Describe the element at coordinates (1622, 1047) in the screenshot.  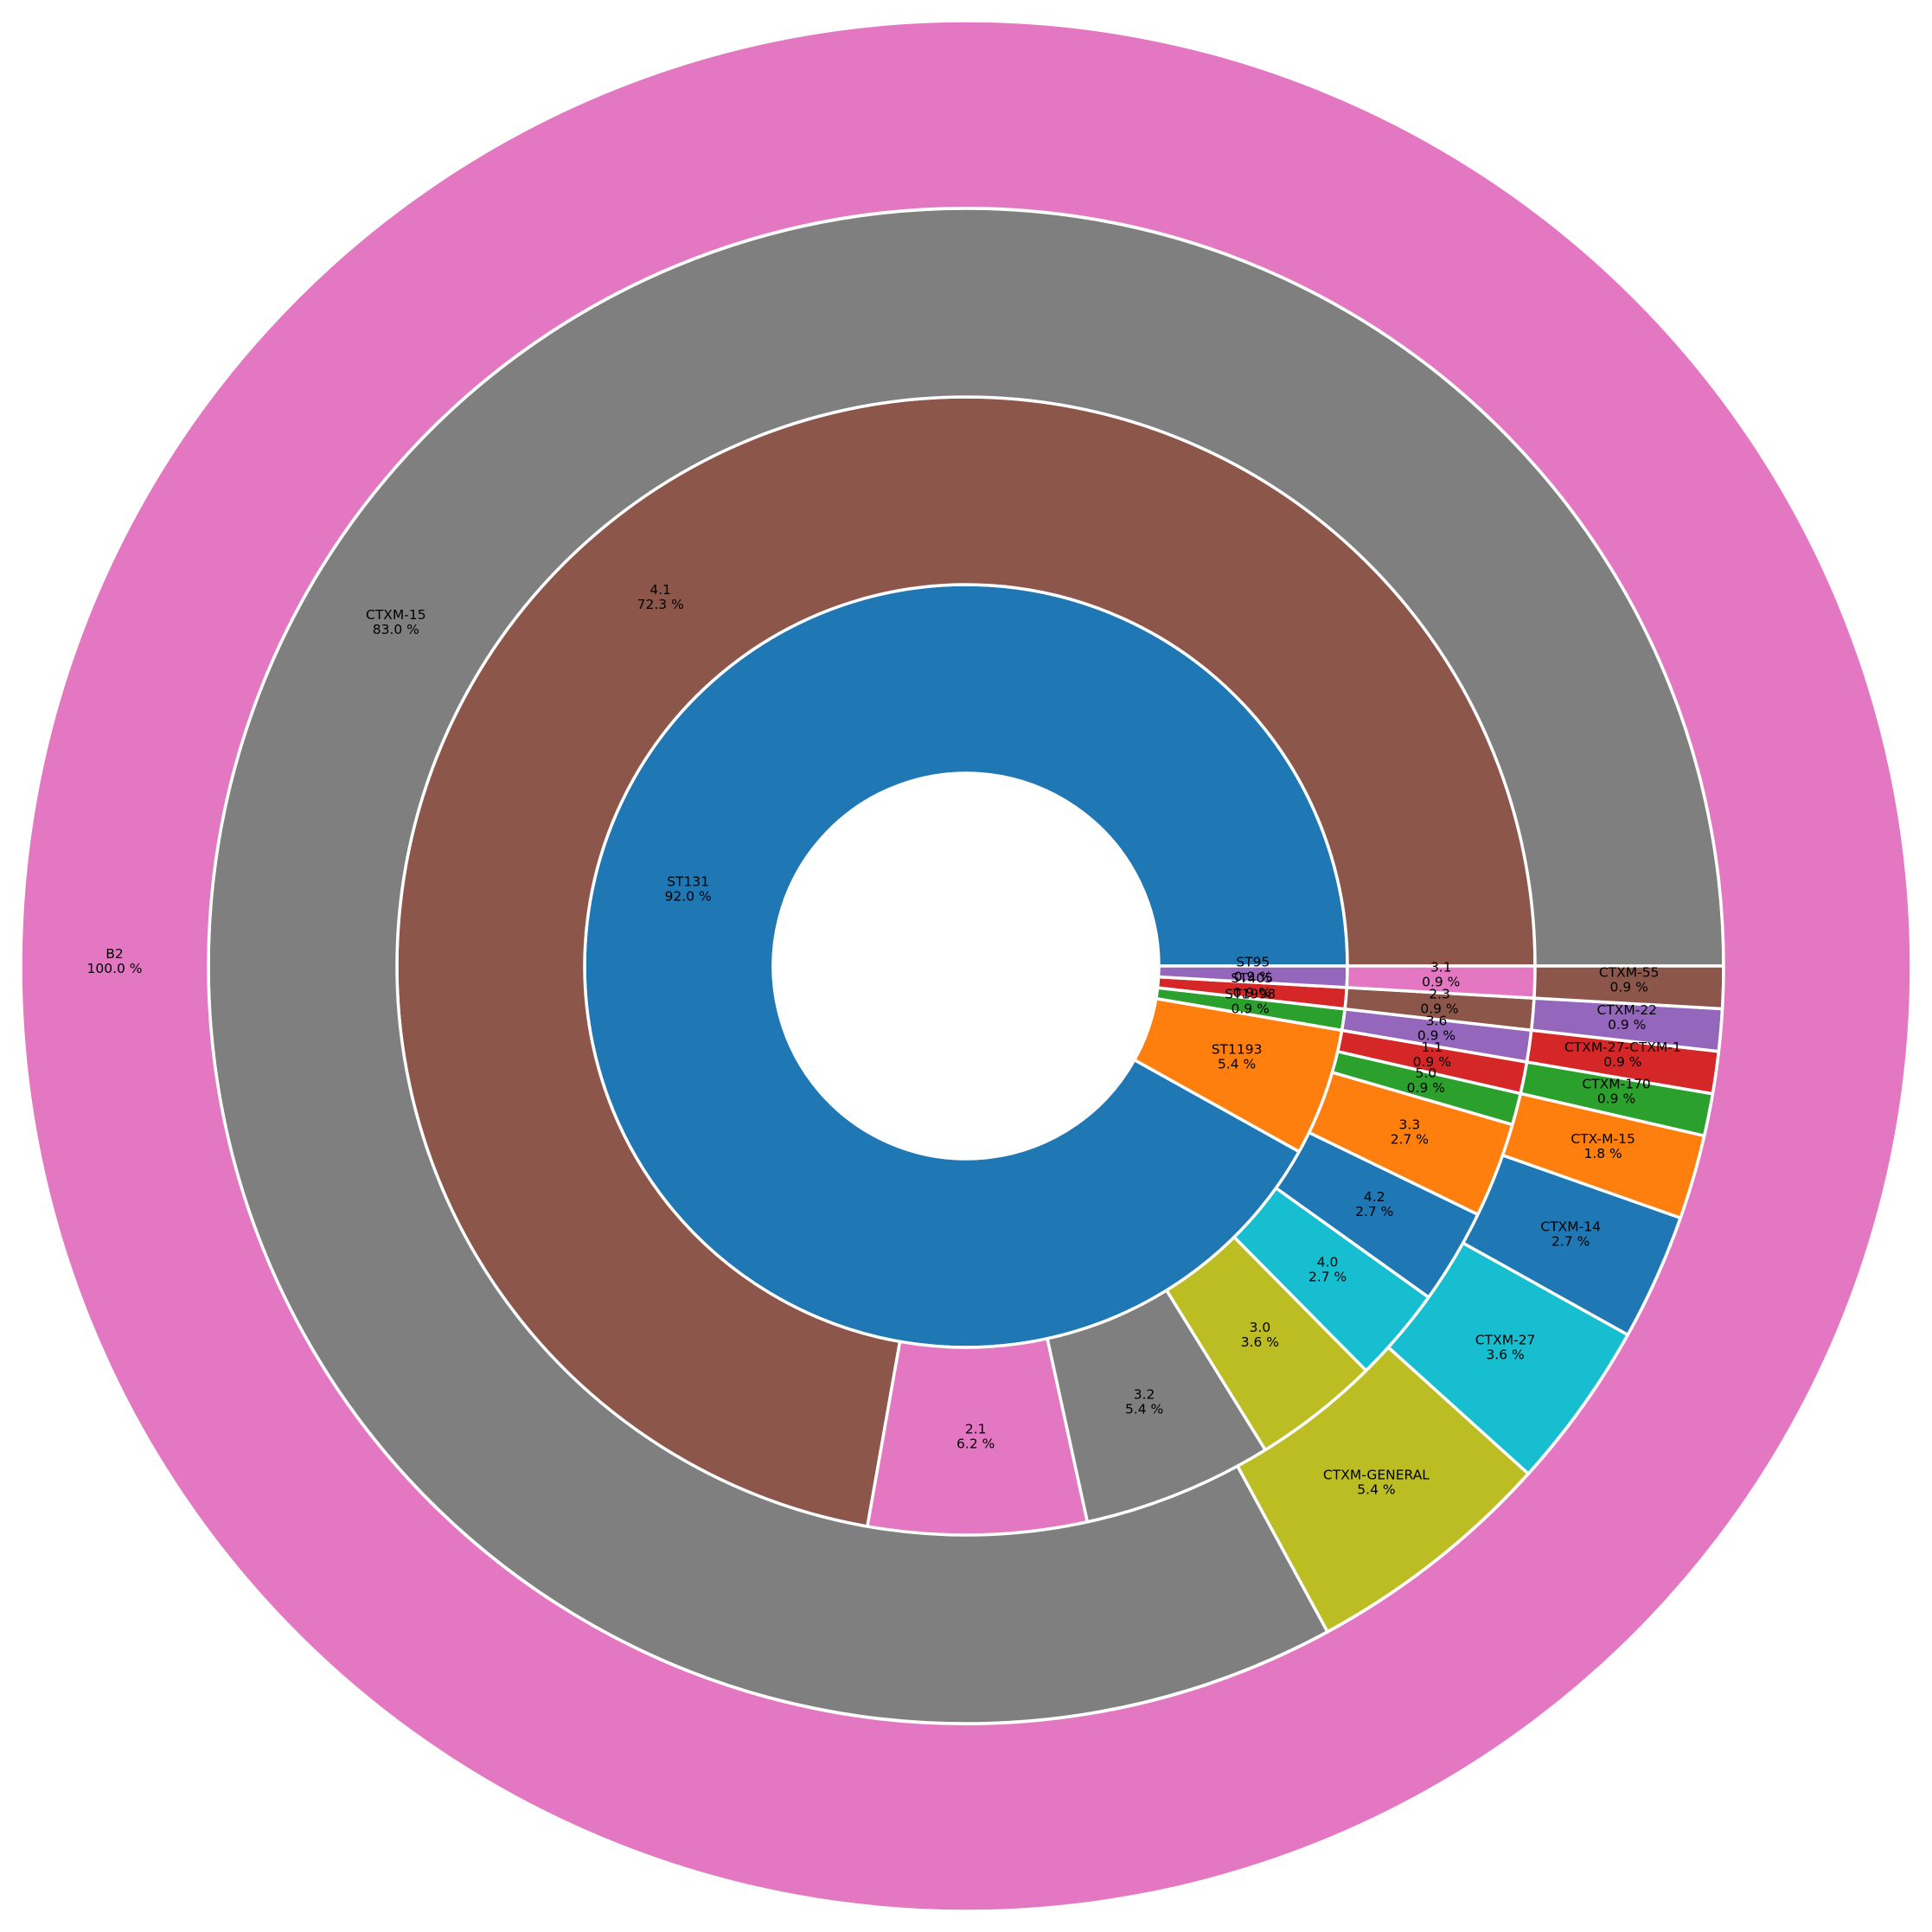
I see `label-name: CTXM-27-CTXM-1` at that location.